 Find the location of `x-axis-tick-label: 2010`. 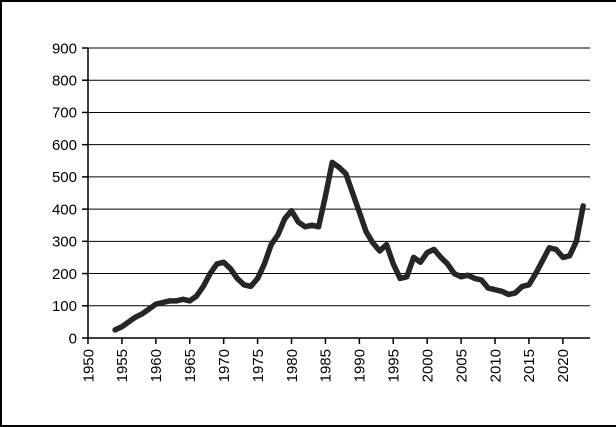

x-axis-tick-label: 2010 is located at coordinates (495, 365).